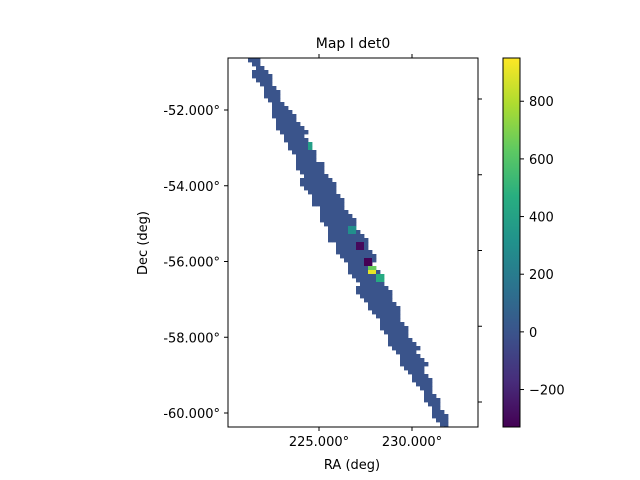 This screenshot has width=640, height=480. What do you see at coordinates (547, 391) in the screenshot?
I see `colorbar-tick-label: −200` at bounding box center [547, 391].